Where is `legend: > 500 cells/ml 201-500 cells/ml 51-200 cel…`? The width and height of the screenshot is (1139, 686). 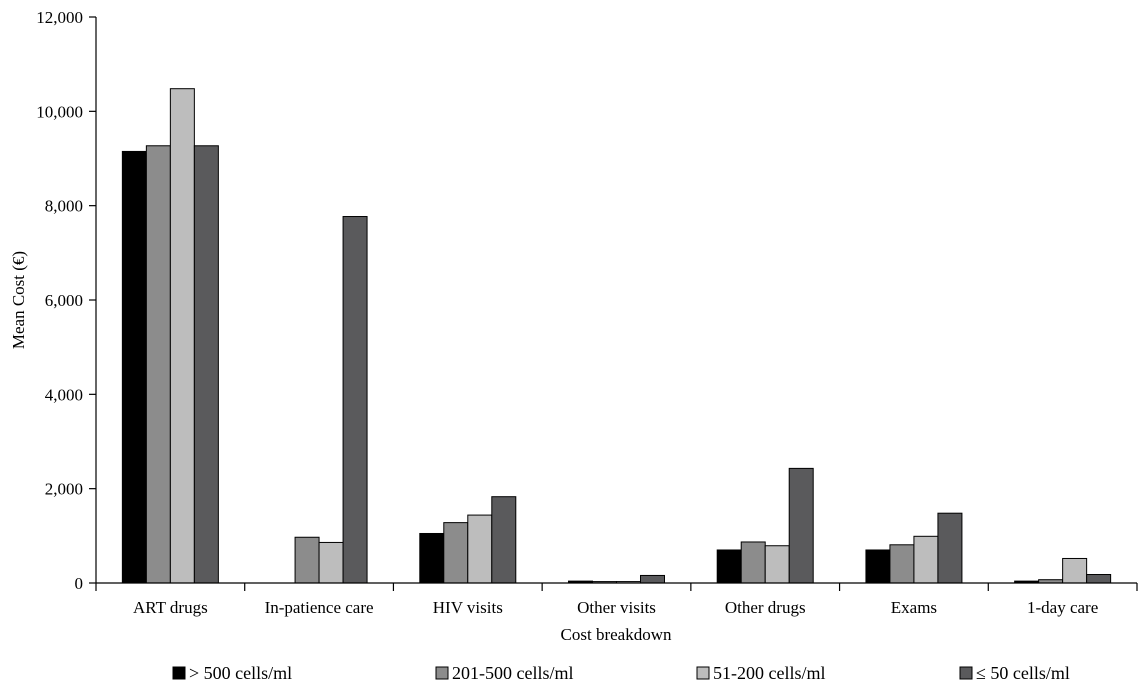 legend: > 500 cells/ml 201-500 cells/ml 51-200 cel… is located at coordinates (621, 673).